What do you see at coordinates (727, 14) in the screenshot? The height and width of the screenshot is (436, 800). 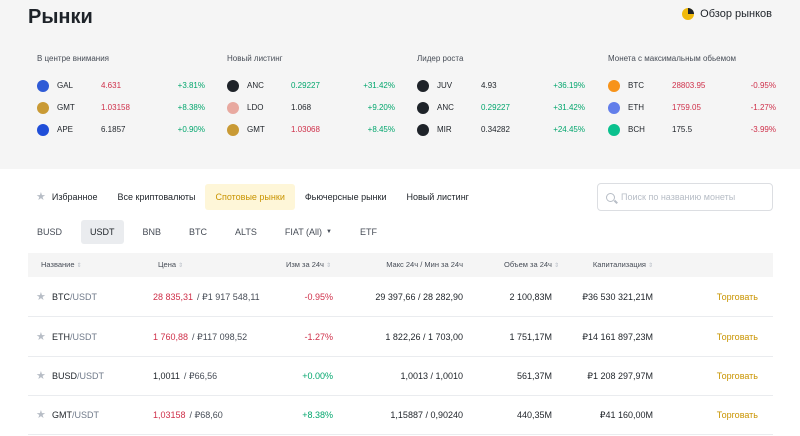 I see `market-overview-link: Обзор рынков` at bounding box center [727, 14].